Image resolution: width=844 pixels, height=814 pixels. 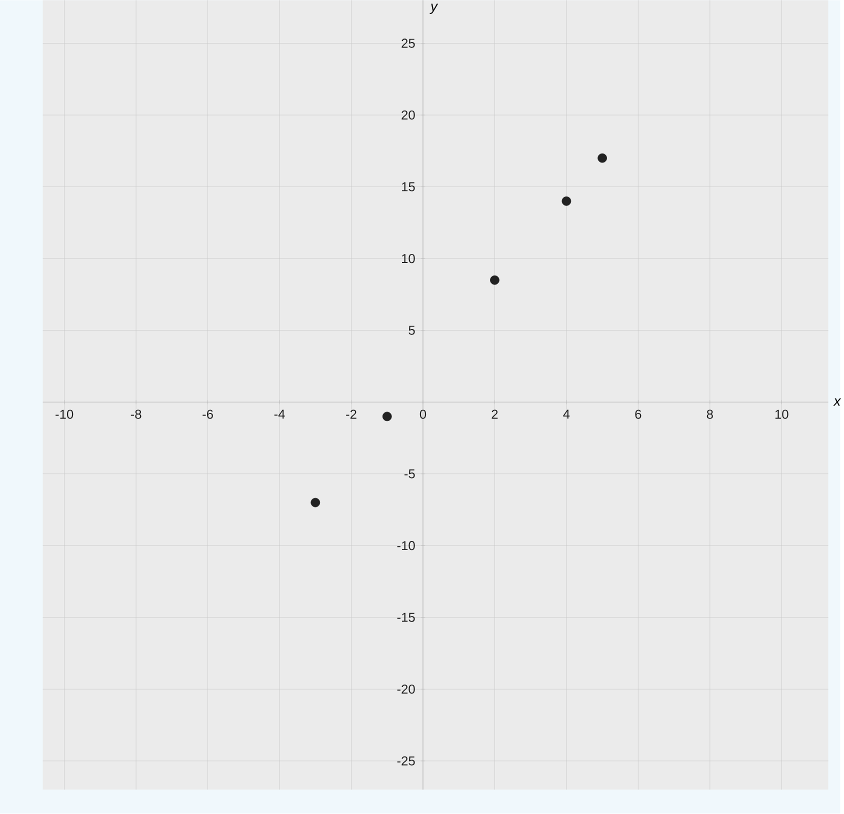 What do you see at coordinates (409, 474) in the screenshot?
I see `y-tick-label: -5` at bounding box center [409, 474].